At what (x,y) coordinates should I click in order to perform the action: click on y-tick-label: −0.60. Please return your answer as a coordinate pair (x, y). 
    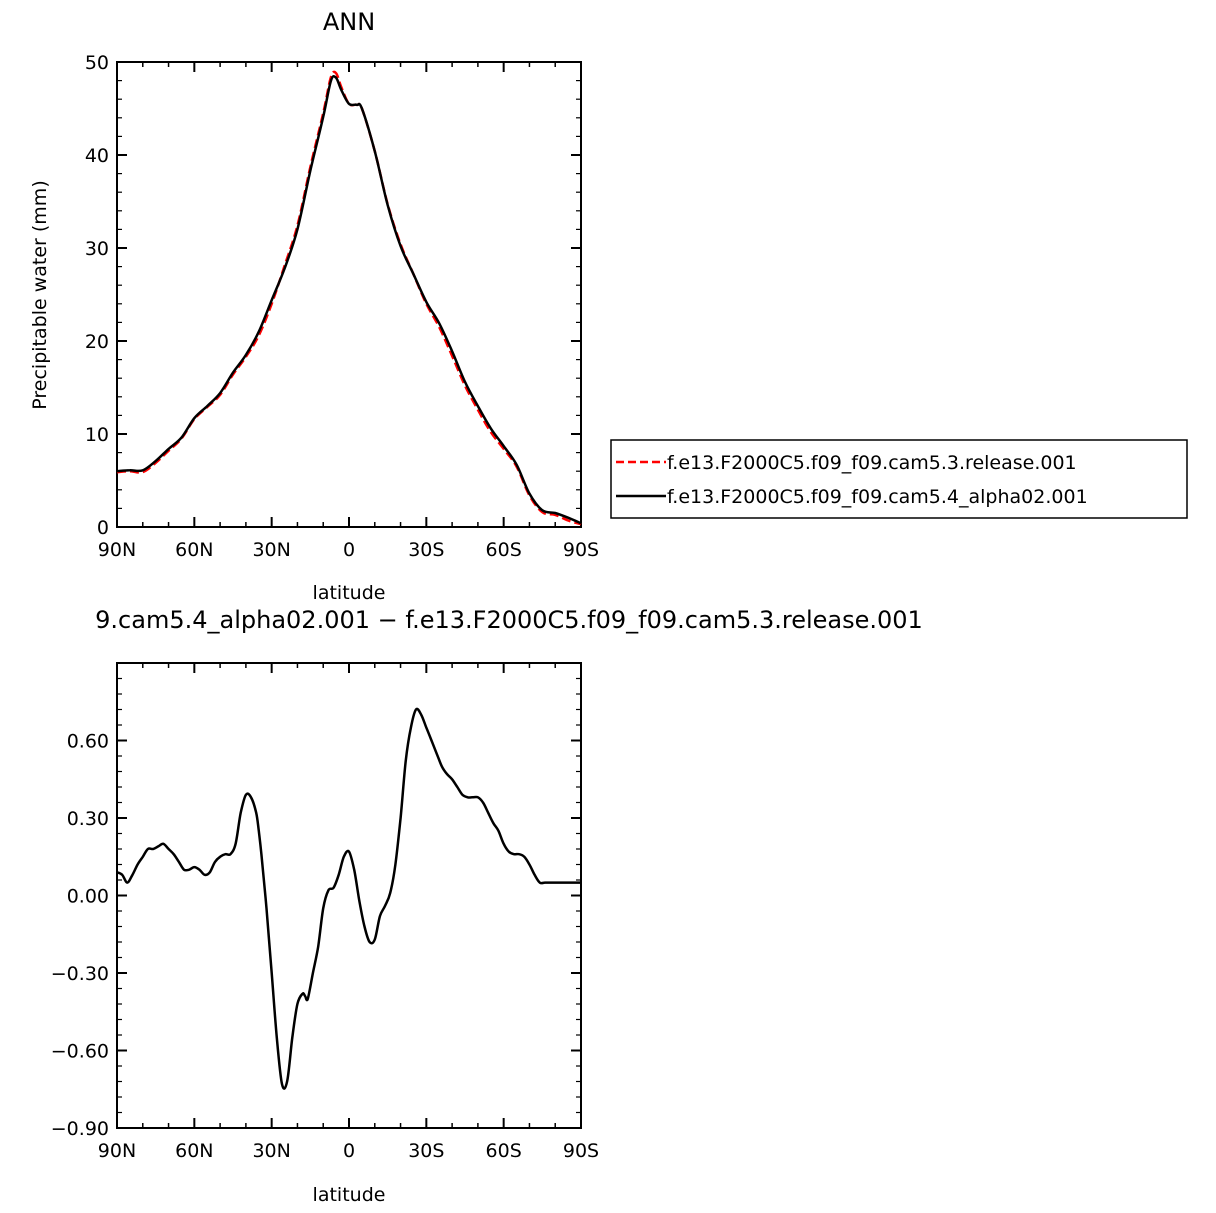
    Looking at the image, I should click on (80, 1052).